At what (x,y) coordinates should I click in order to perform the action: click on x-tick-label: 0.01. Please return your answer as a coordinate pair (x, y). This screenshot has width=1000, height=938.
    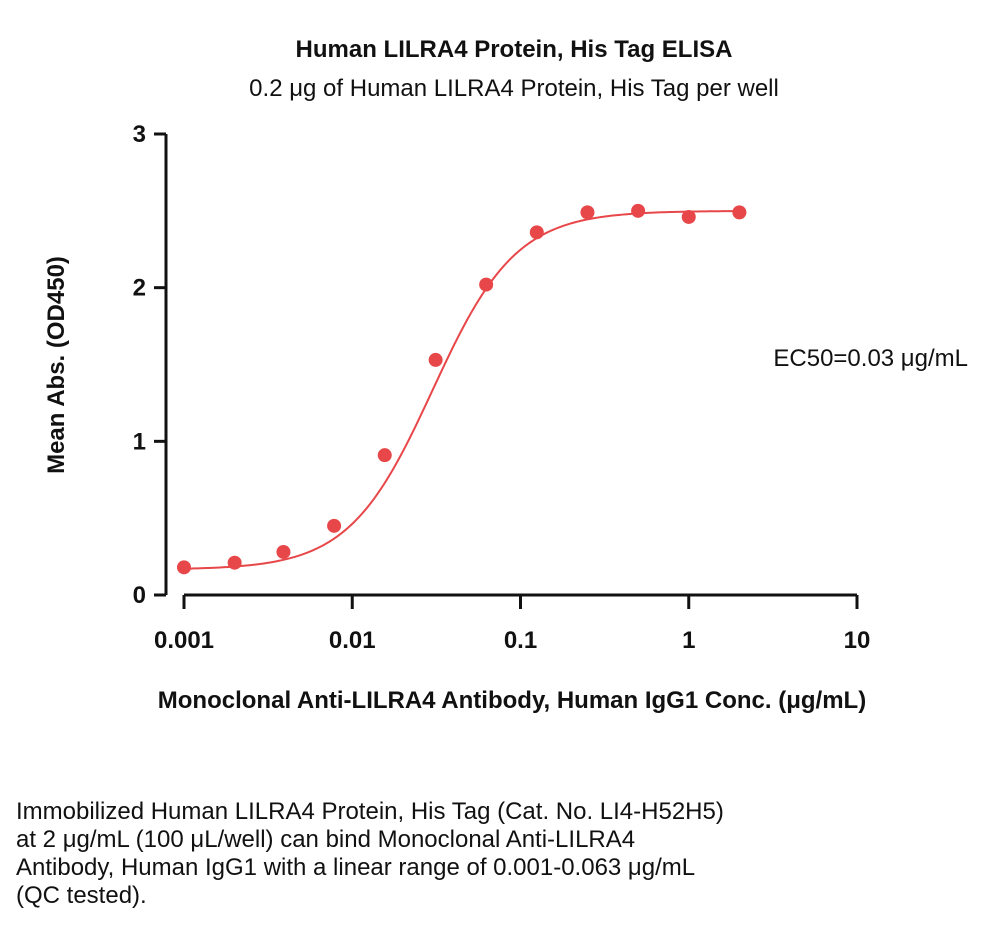
    Looking at the image, I should click on (352, 640).